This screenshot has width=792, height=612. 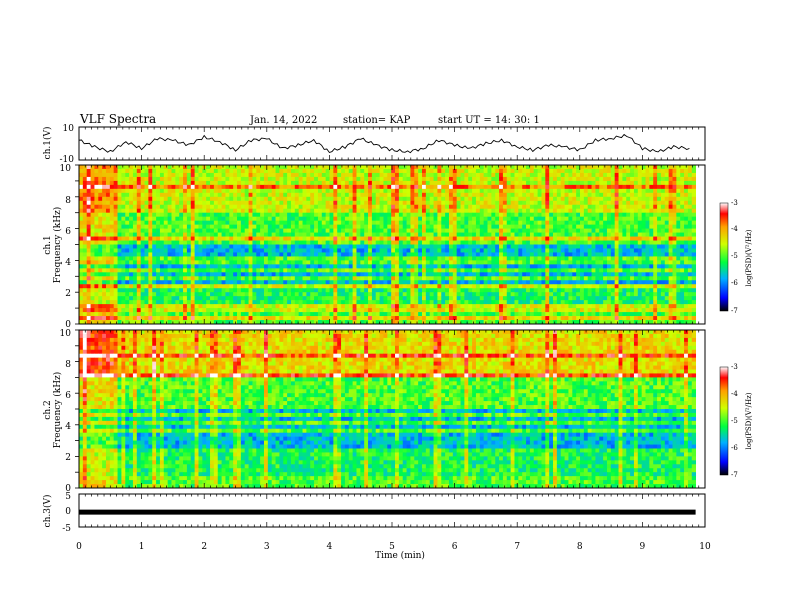 I want to click on ch1-colorbar-label: log(PSD)(V²/Hz), so click(x=749, y=257).